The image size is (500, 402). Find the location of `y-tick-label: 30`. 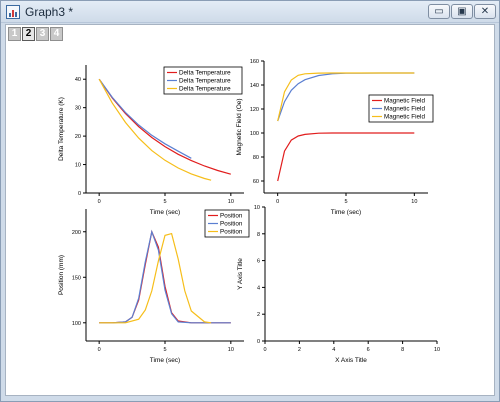

y-tick-label: 30 is located at coordinates (78, 109).